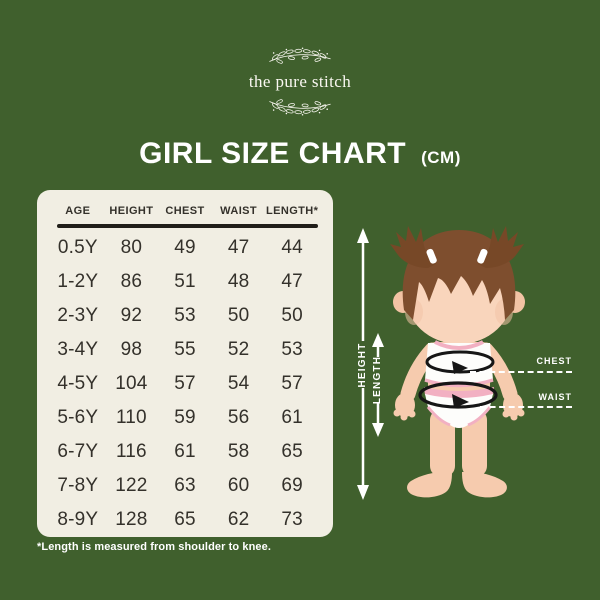 The width and height of the screenshot is (600, 600). Describe the element at coordinates (131, 417) in the screenshot. I see `table-cell: 110` at that location.